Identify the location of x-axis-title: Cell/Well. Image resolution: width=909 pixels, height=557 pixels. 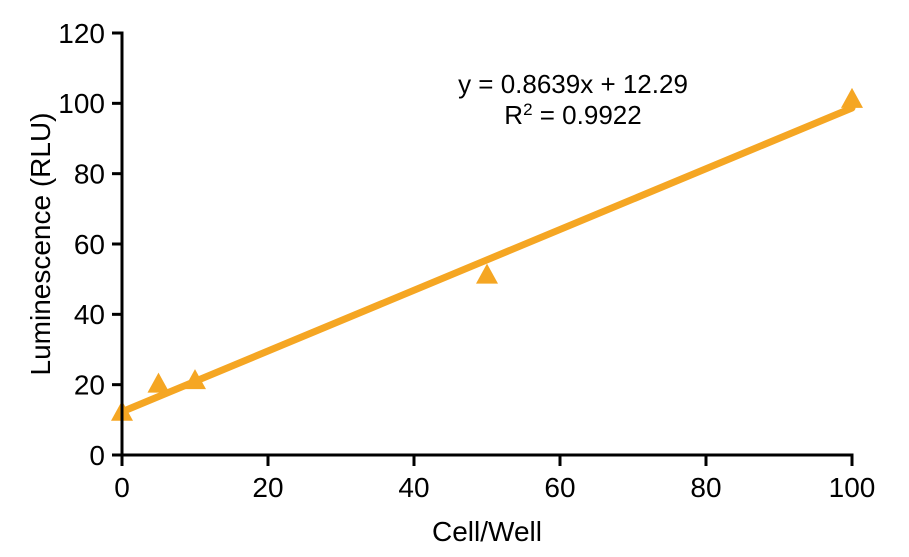
(487, 531).